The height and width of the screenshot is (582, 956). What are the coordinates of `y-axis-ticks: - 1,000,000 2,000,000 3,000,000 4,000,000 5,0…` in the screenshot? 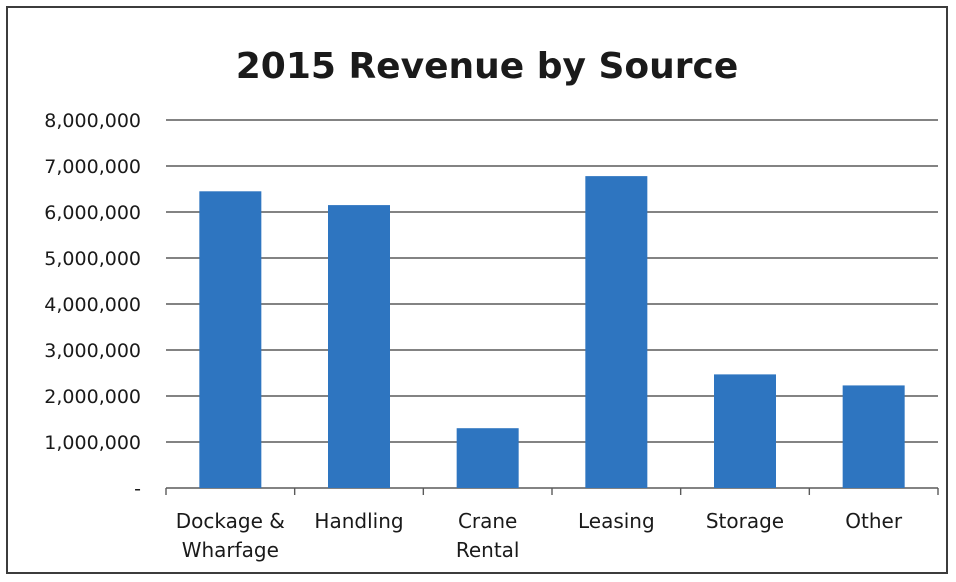 It's located at (92, 305).